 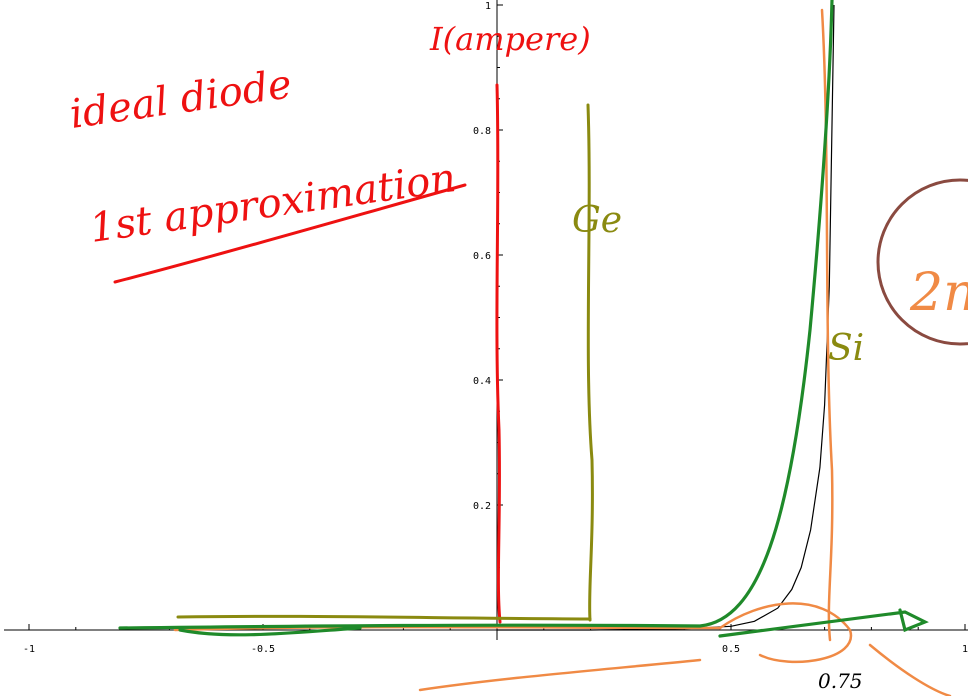 What do you see at coordinates (482, 506) in the screenshot?
I see `y-tick-label: 0.2` at bounding box center [482, 506].